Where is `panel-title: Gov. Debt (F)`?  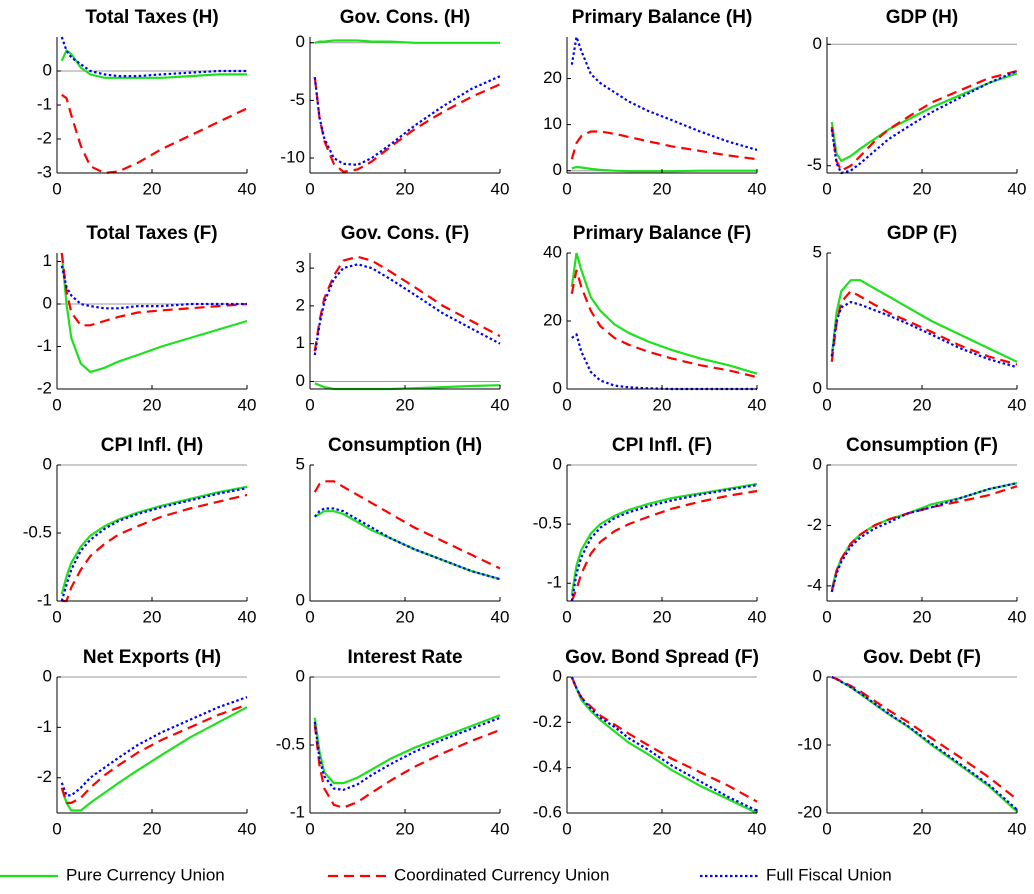 panel-title: Gov. Debt (F) is located at coordinates (922, 657).